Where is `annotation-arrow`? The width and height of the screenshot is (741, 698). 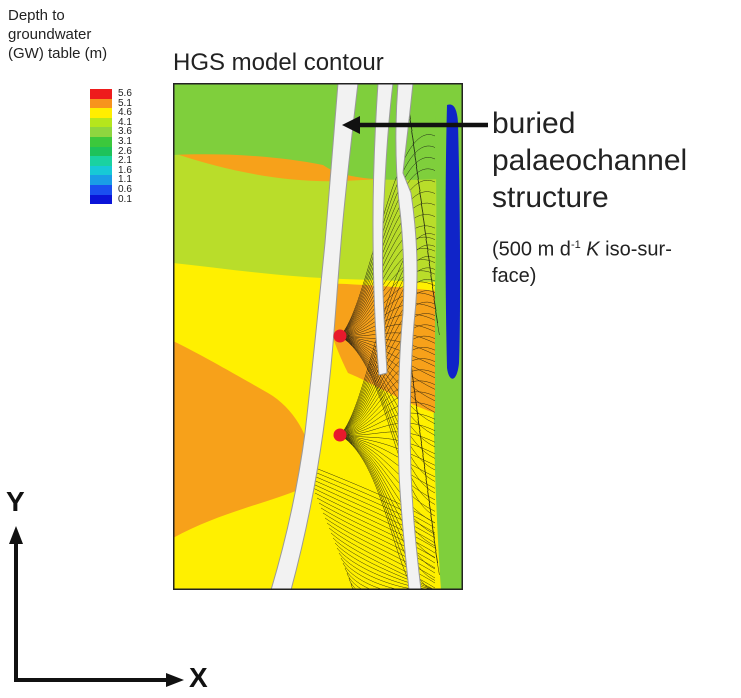
annotation-arrow is located at coordinates (415, 125).